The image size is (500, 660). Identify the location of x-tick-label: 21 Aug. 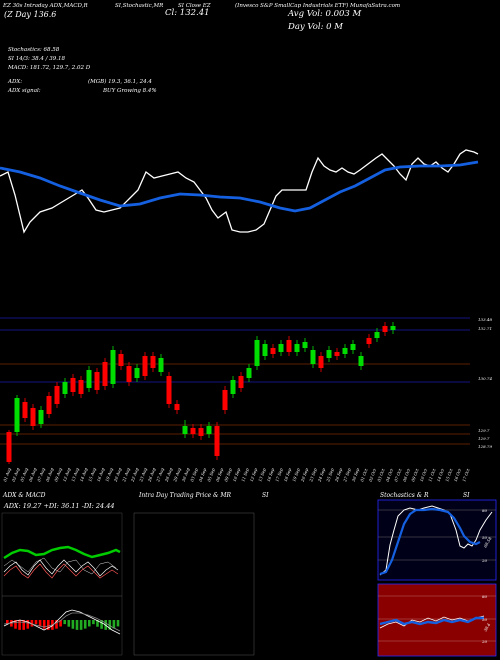
(126, 475).